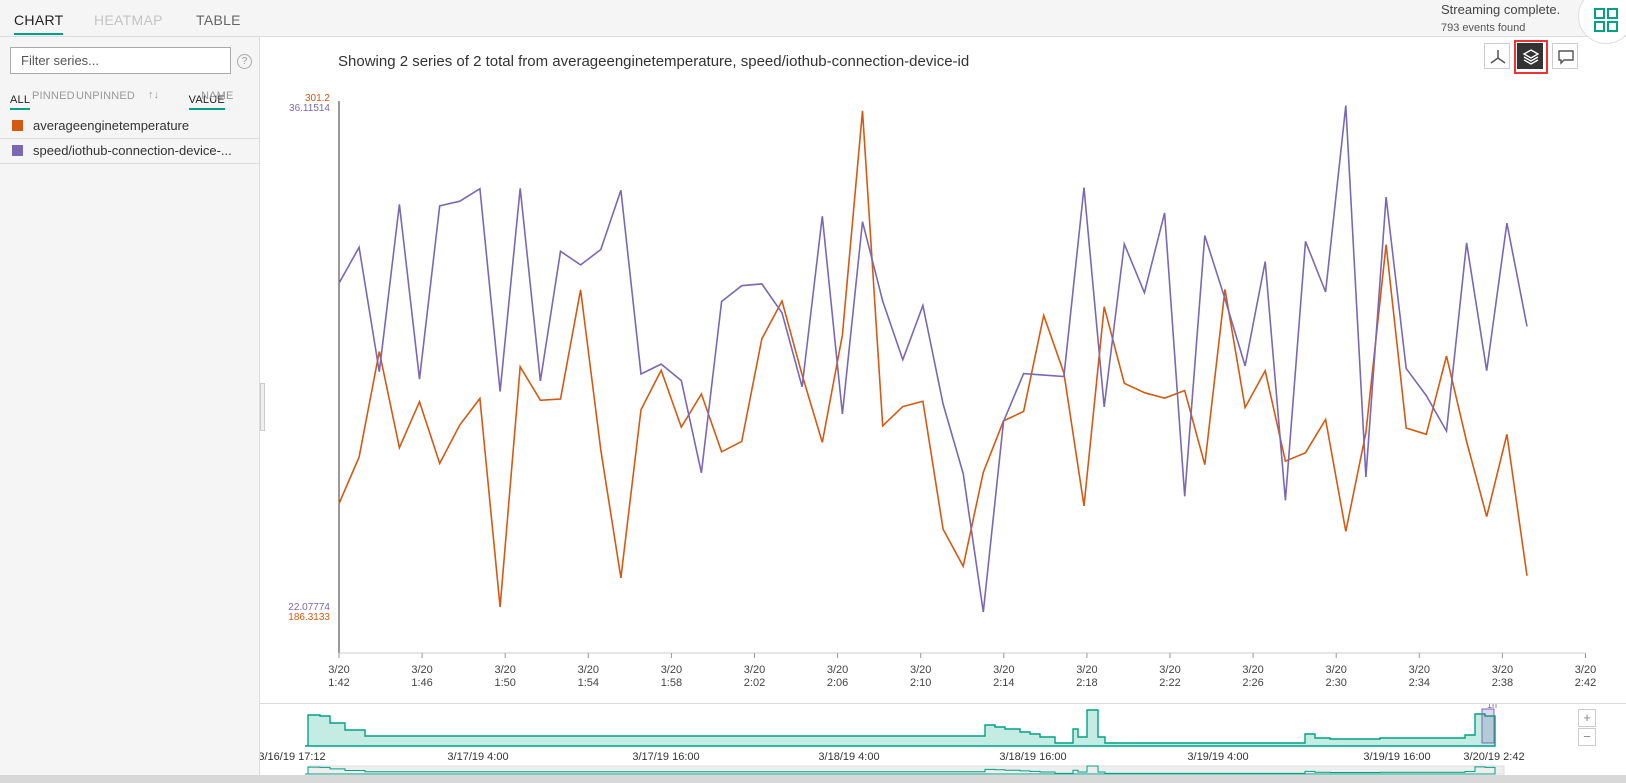  What do you see at coordinates (754, 682) in the screenshot?
I see `x-tick-time: 2:02` at bounding box center [754, 682].